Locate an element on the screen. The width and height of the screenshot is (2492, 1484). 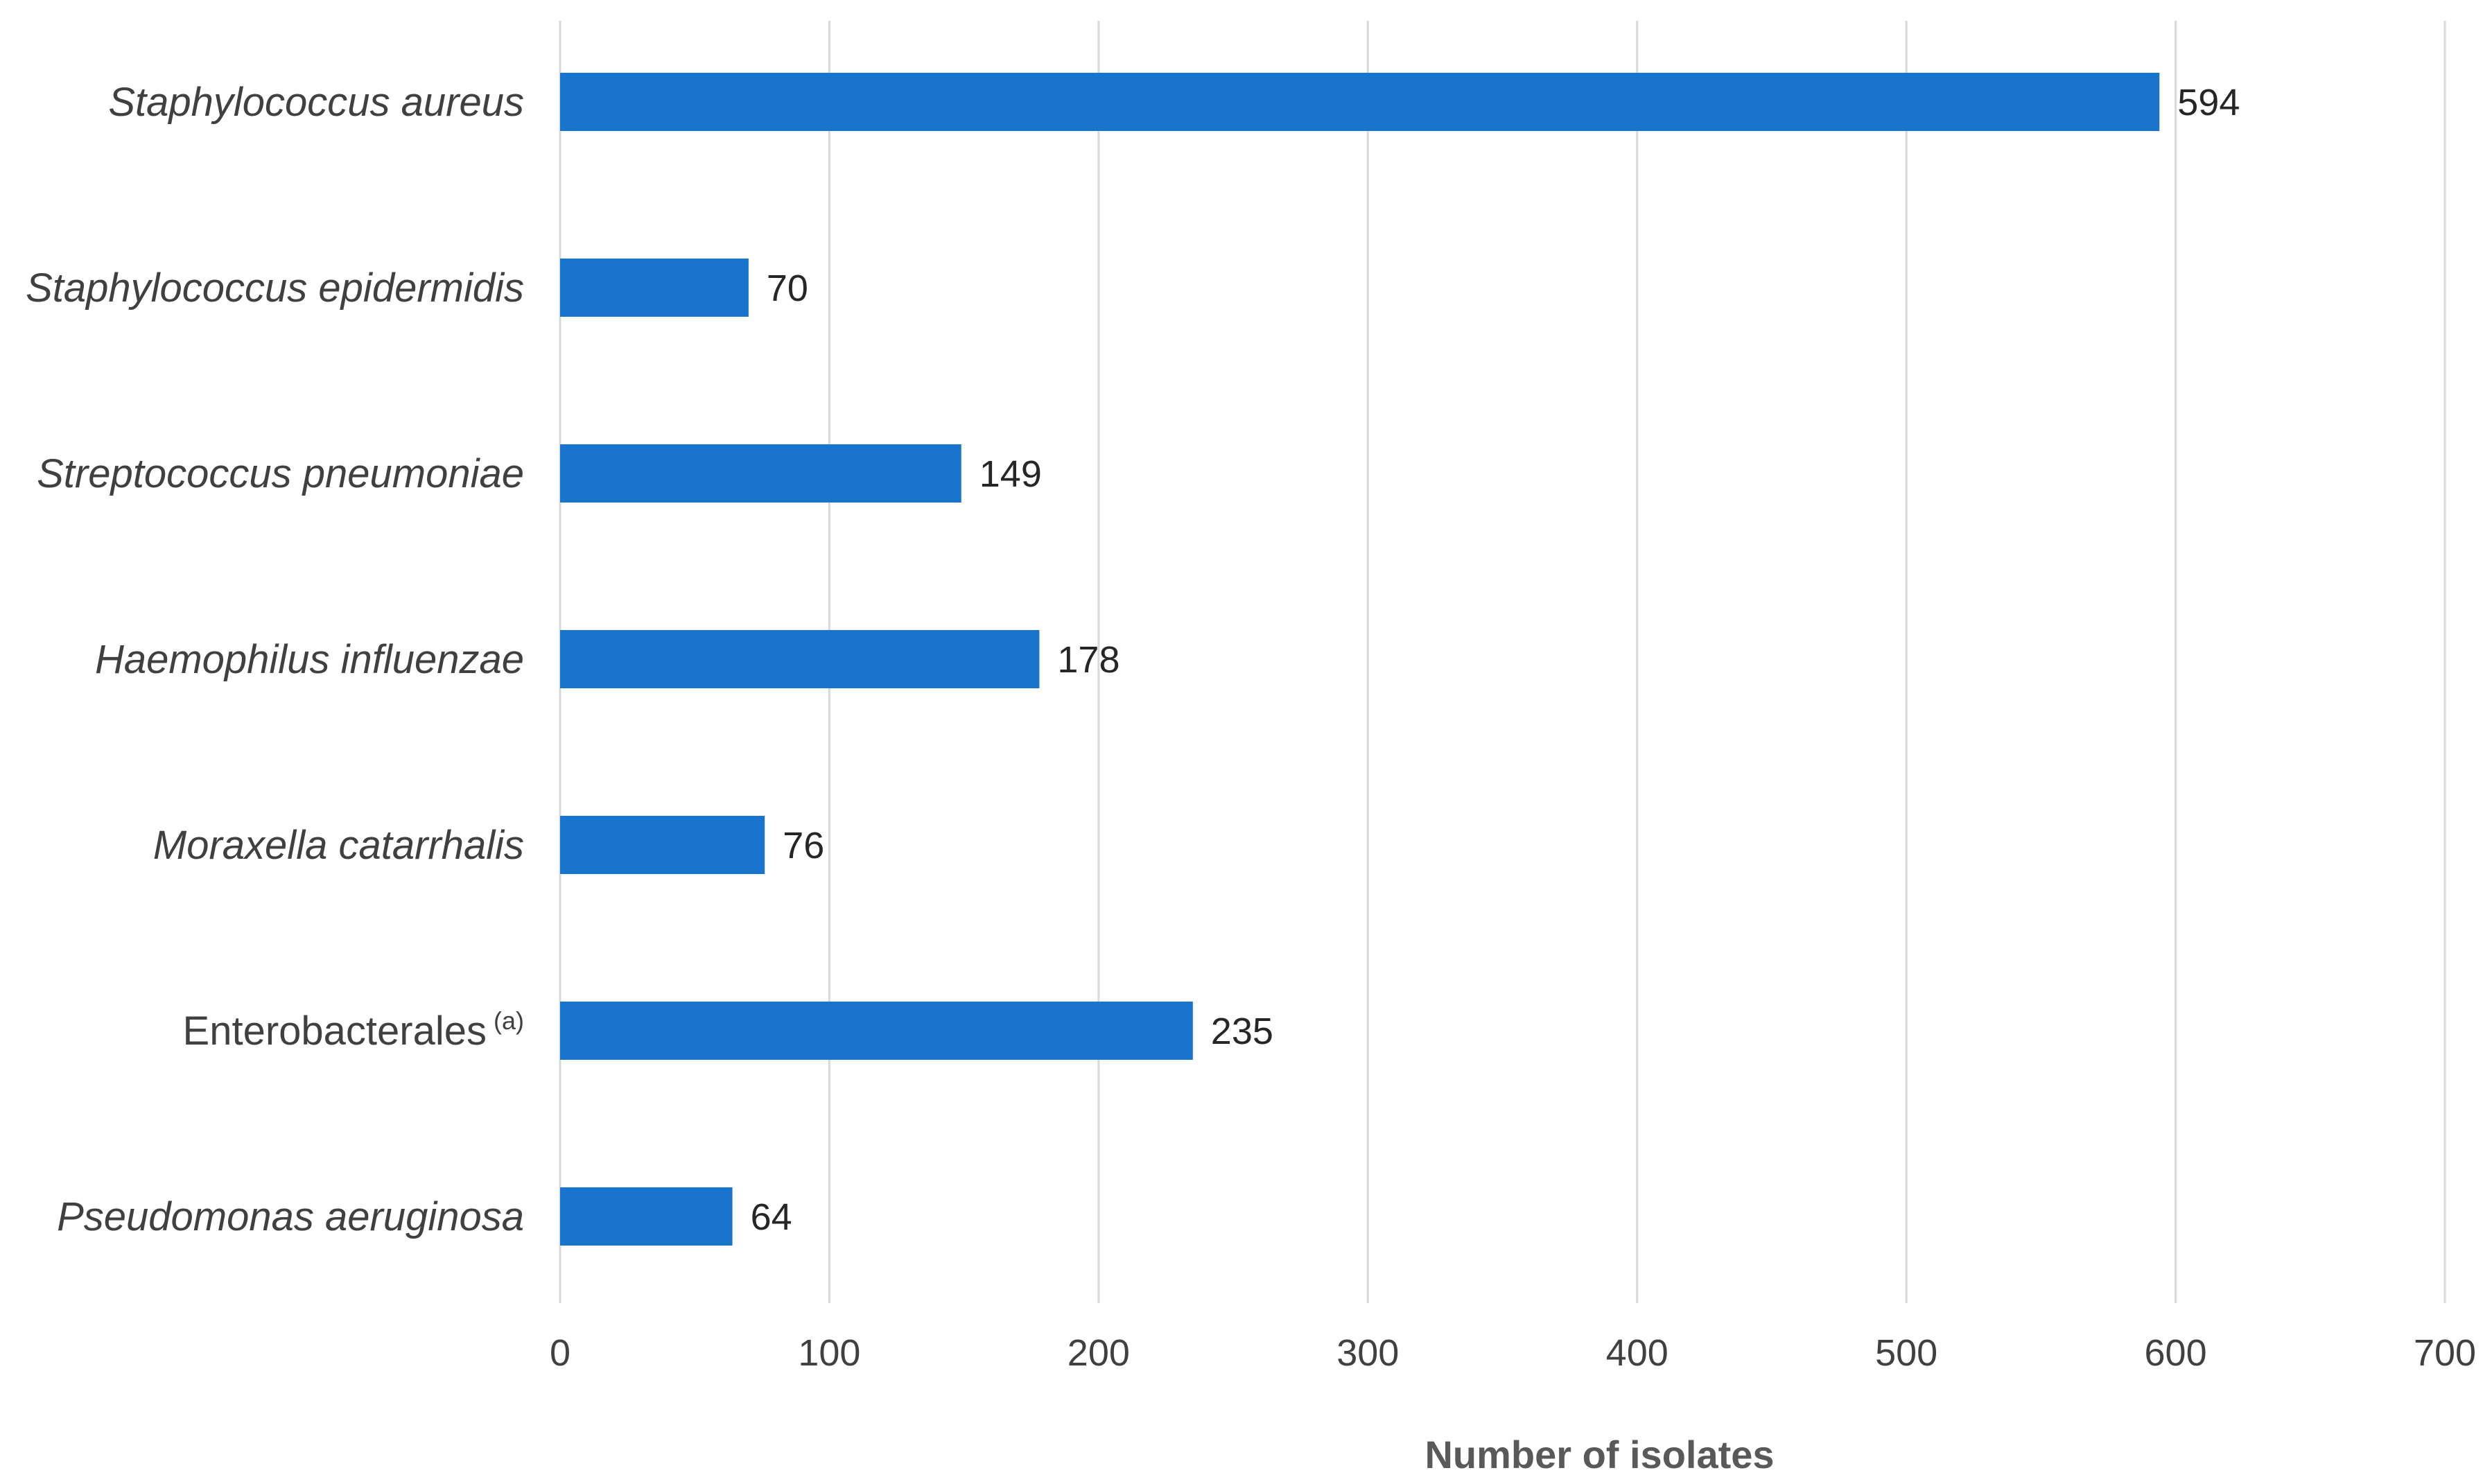
x-tick-label: 200 is located at coordinates (1099, 1353).